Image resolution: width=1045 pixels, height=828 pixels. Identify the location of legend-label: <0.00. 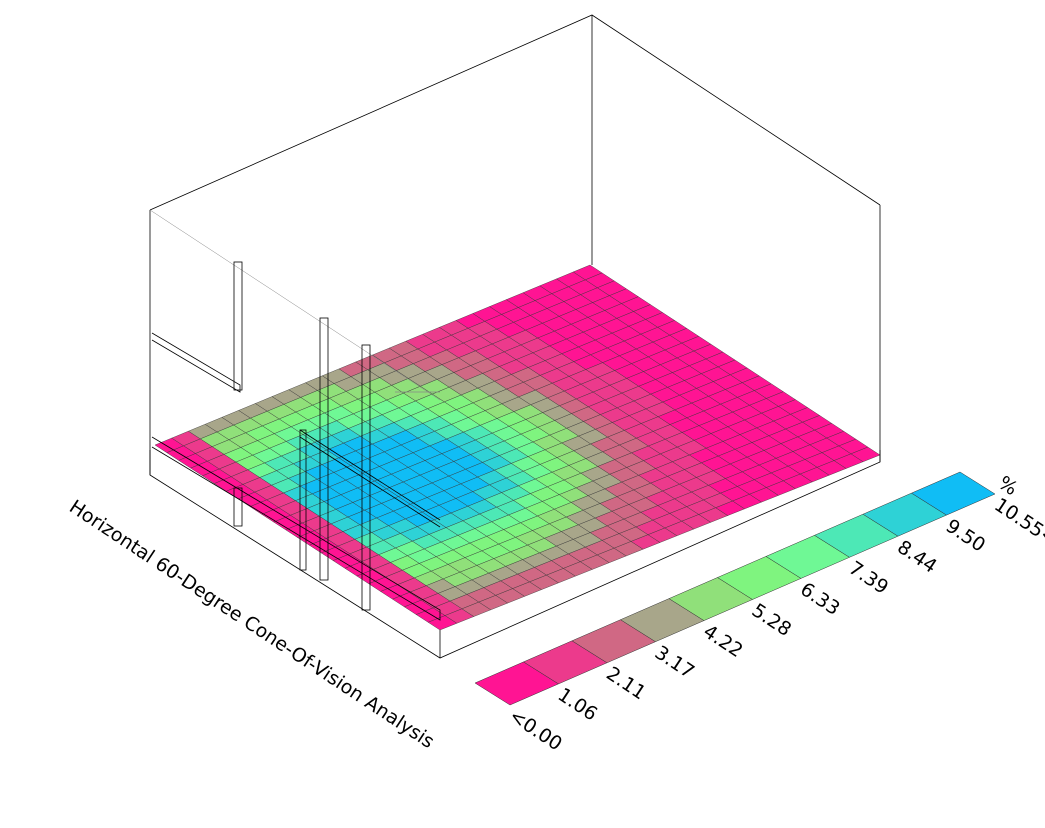
(535, 730).